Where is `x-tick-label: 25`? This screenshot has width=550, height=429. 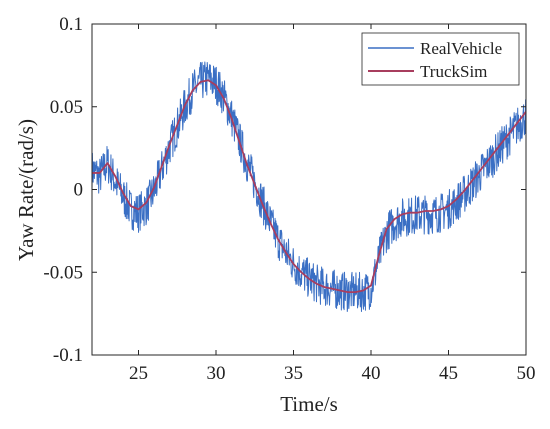 x-tick-label: 25 is located at coordinates (138, 373).